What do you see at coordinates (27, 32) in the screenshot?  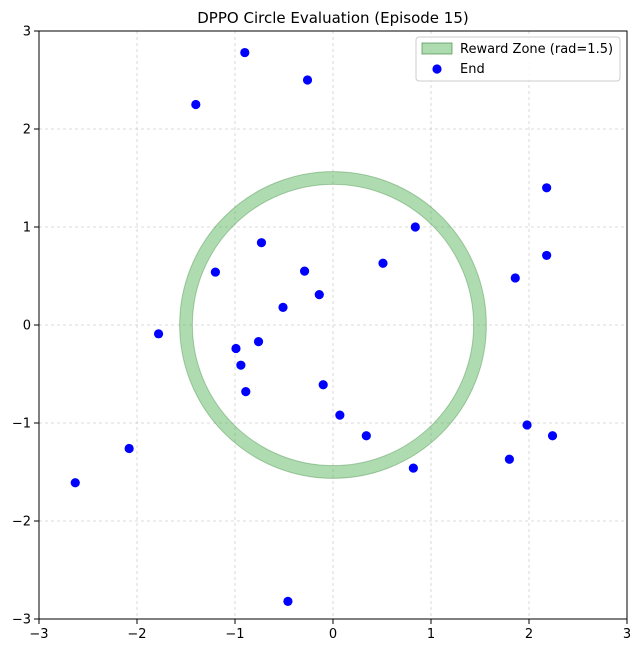 I see `y-tick-label: 3` at bounding box center [27, 32].